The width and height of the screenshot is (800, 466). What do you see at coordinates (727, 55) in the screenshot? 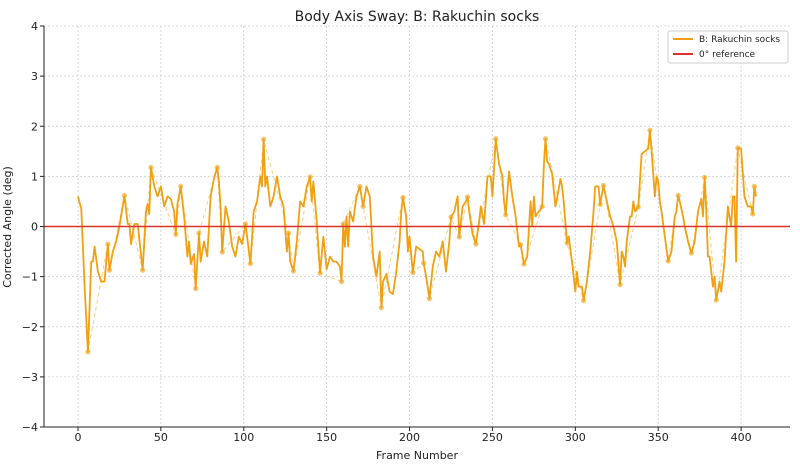
I see `legend-label-reference: 0° reference` at bounding box center [727, 55].